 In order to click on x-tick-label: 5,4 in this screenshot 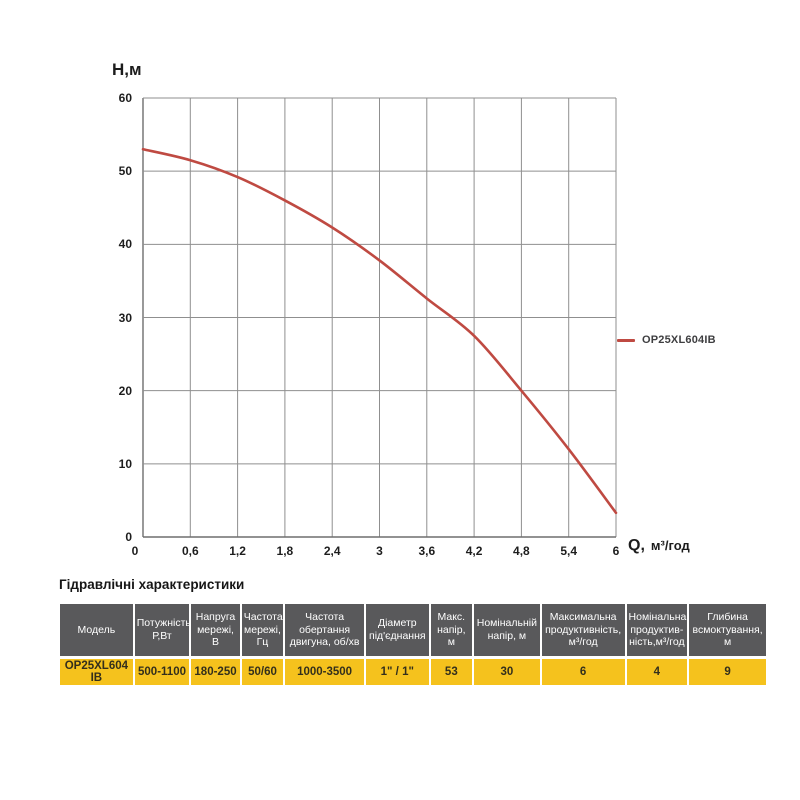, I will do `click(569, 551)`.